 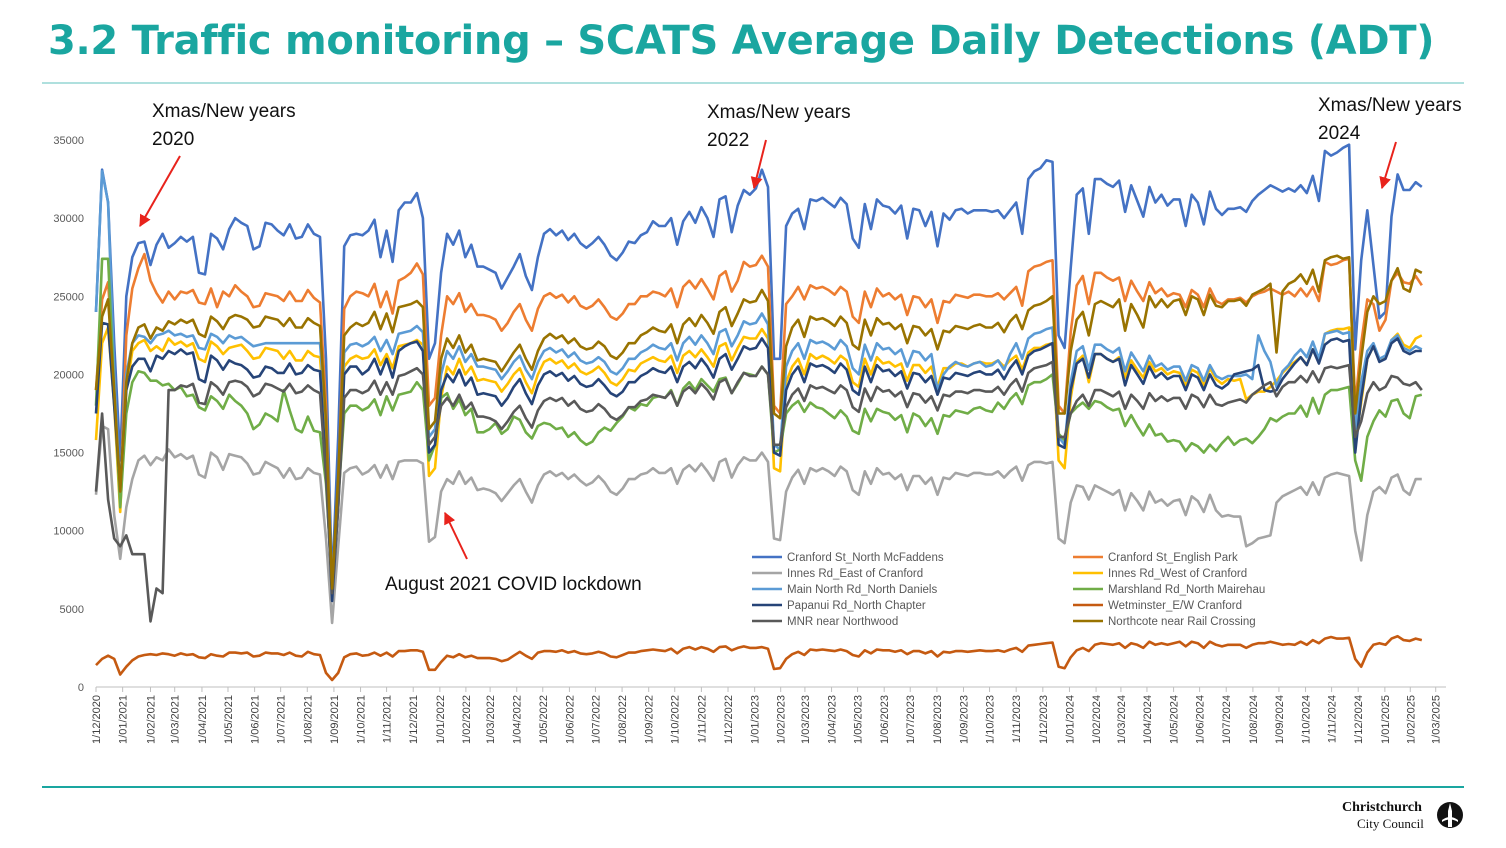 What do you see at coordinates (441, 719) in the screenshot?
I see `x-tick-label: 1/01/2022` at bounding box center [441, 719].